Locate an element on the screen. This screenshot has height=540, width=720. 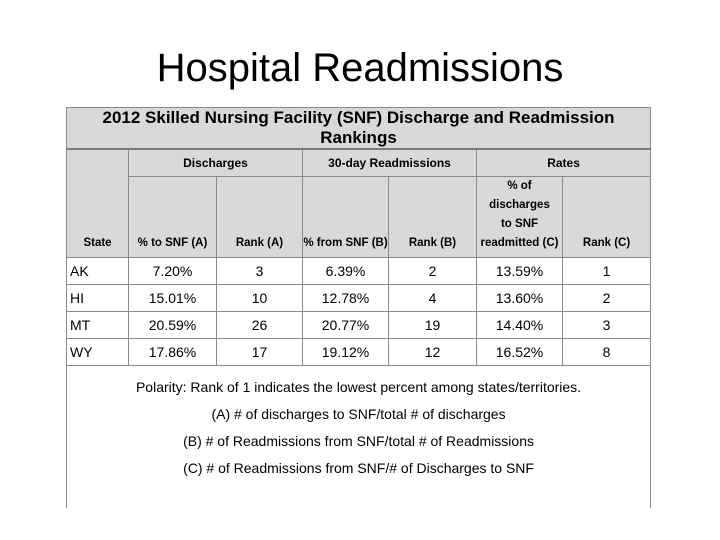
column-header-rank-b: Rank (B) is located at coordinates (432, 217).